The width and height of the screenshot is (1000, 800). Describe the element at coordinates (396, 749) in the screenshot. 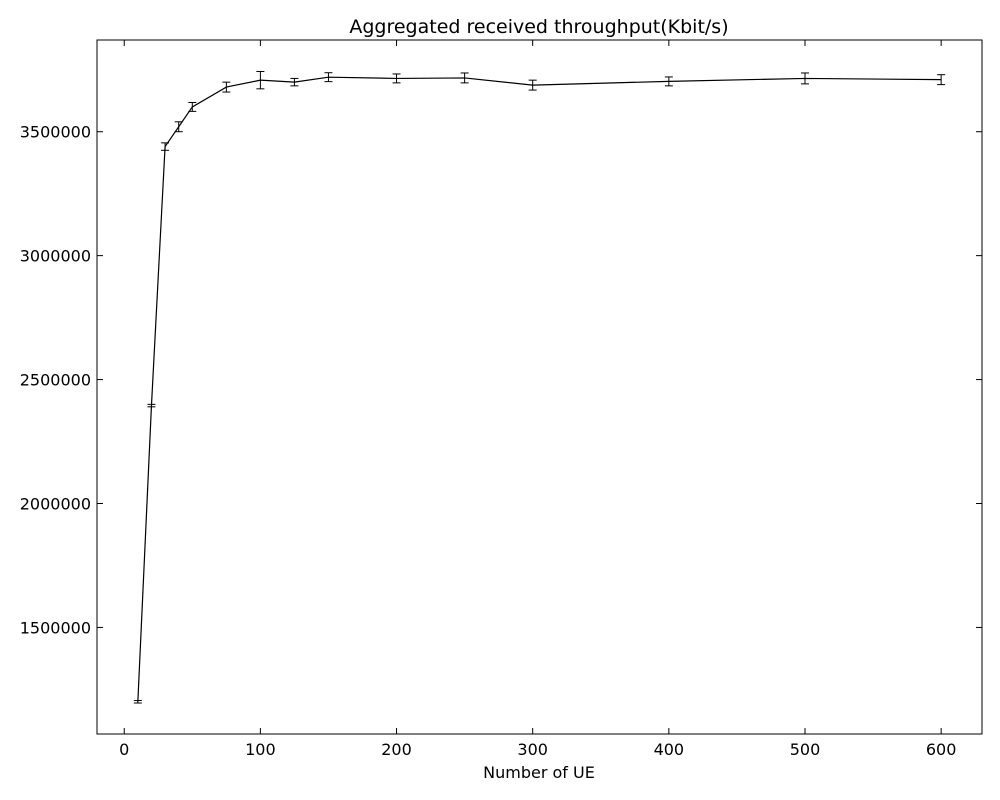

I see `x-tick-label: 200` at that location.